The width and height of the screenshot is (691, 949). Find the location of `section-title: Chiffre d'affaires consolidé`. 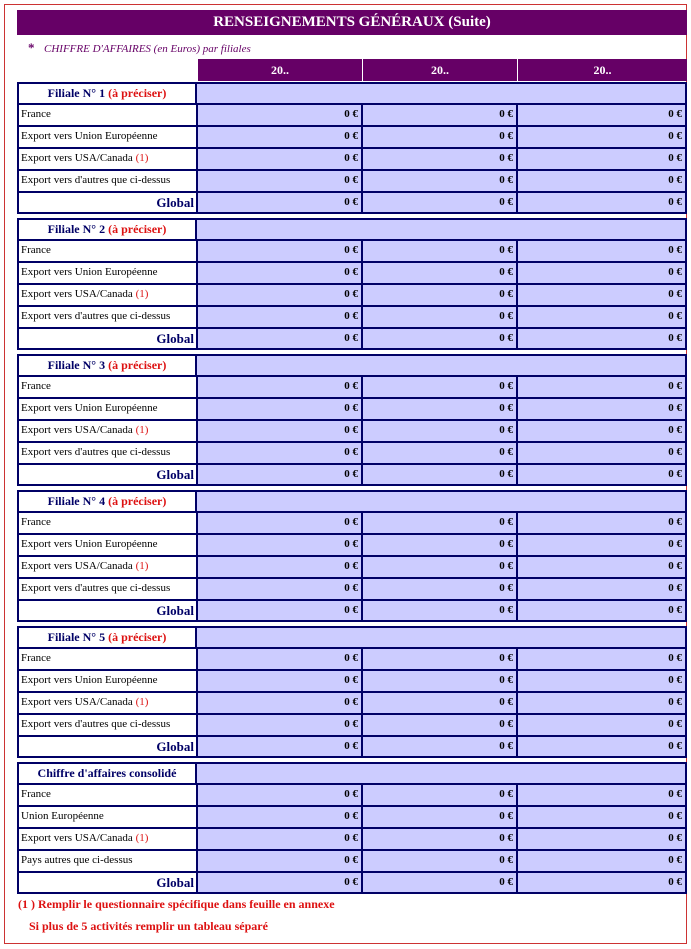

section-title: Chiffre d'affaires consolidé is located at coordinates (107, 773).